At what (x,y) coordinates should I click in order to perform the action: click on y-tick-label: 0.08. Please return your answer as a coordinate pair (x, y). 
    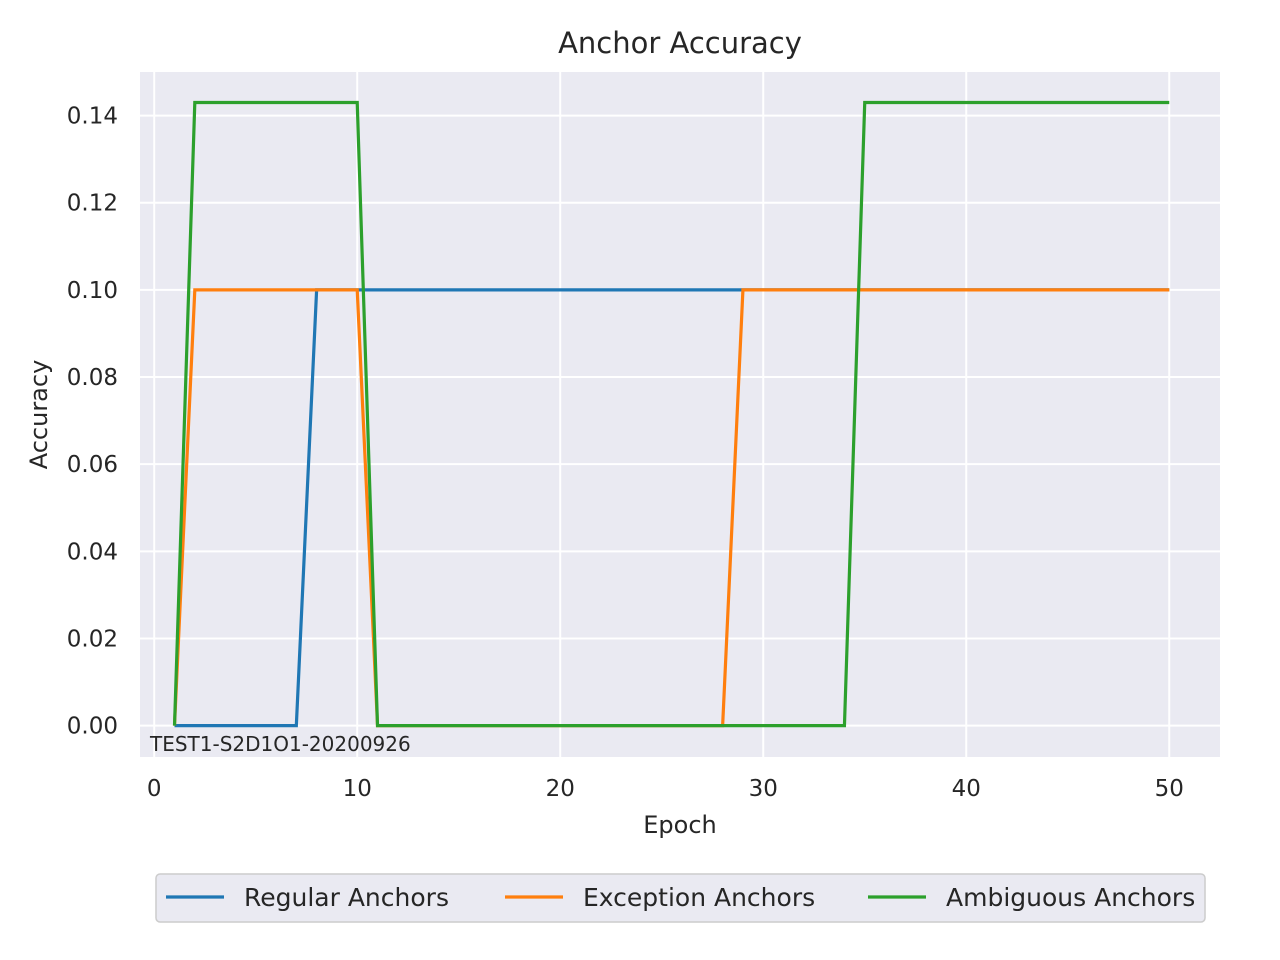
    Looking at the image, I should click on (92, 378).